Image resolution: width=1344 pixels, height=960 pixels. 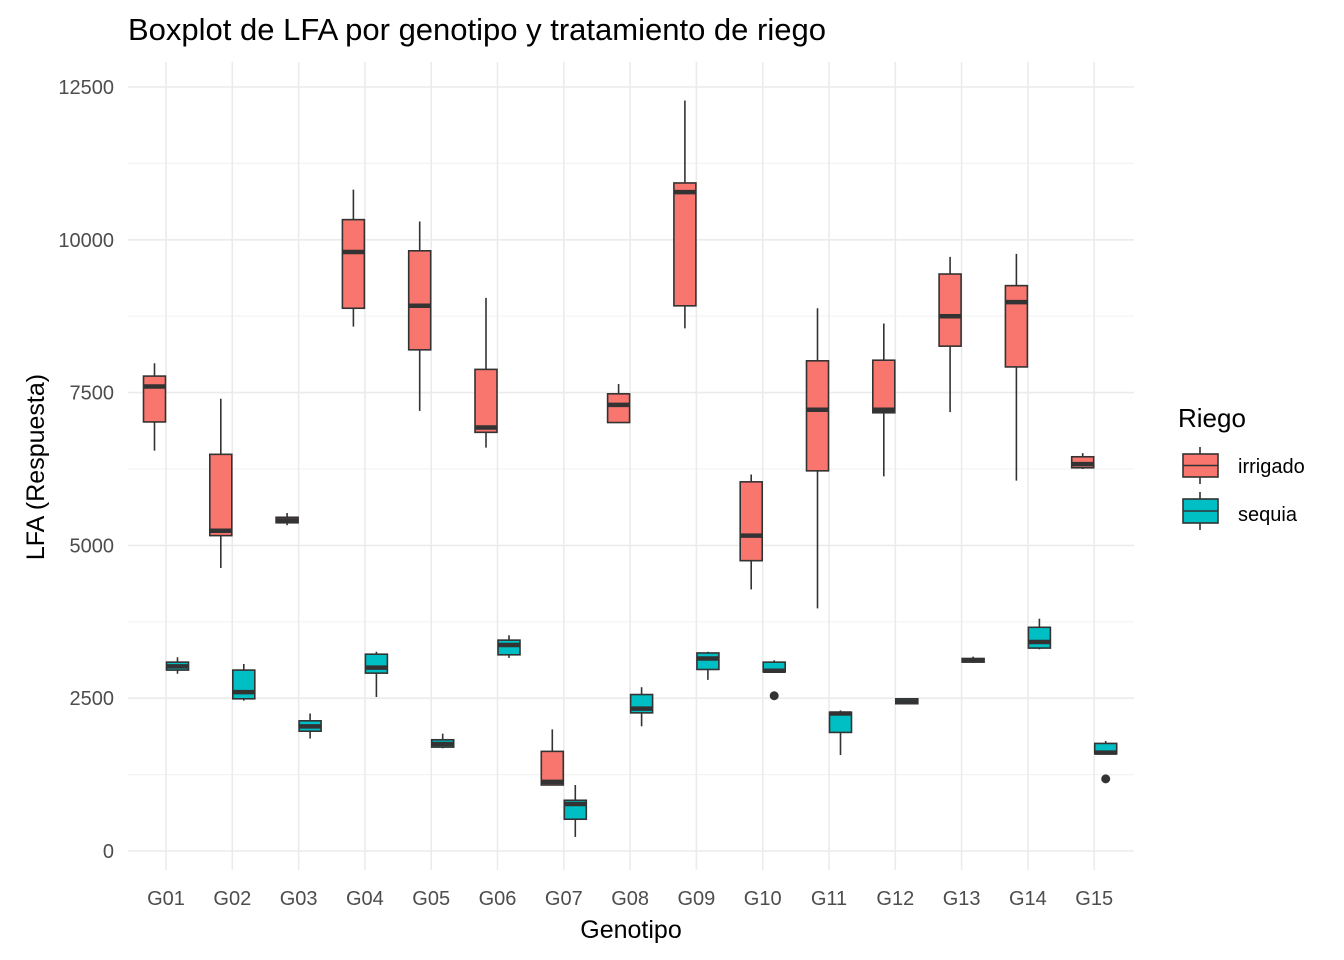 I want to click on box-g01-irrigado, so click(x=154, y=407).